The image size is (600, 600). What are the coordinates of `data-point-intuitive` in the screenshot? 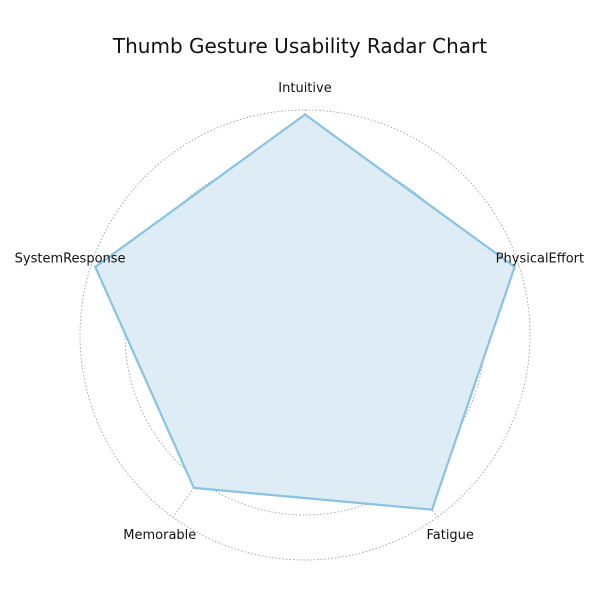 It's located at (305, 114).